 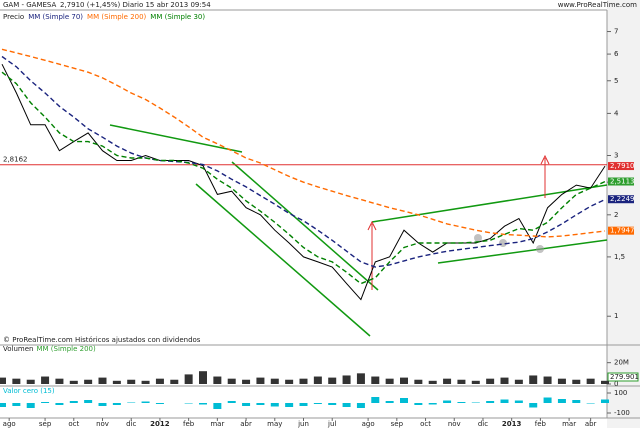 I want to click on x-tick-label: 2012, so click(x=160, y=424).